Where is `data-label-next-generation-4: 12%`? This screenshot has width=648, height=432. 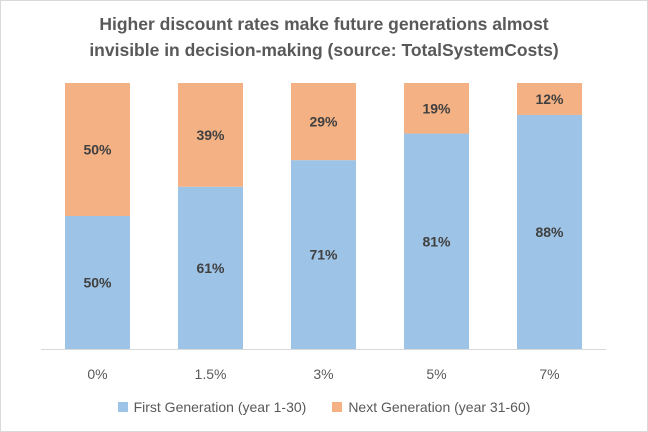 data-label-next-generation-4: 12% is located at coordinates (549, 99).